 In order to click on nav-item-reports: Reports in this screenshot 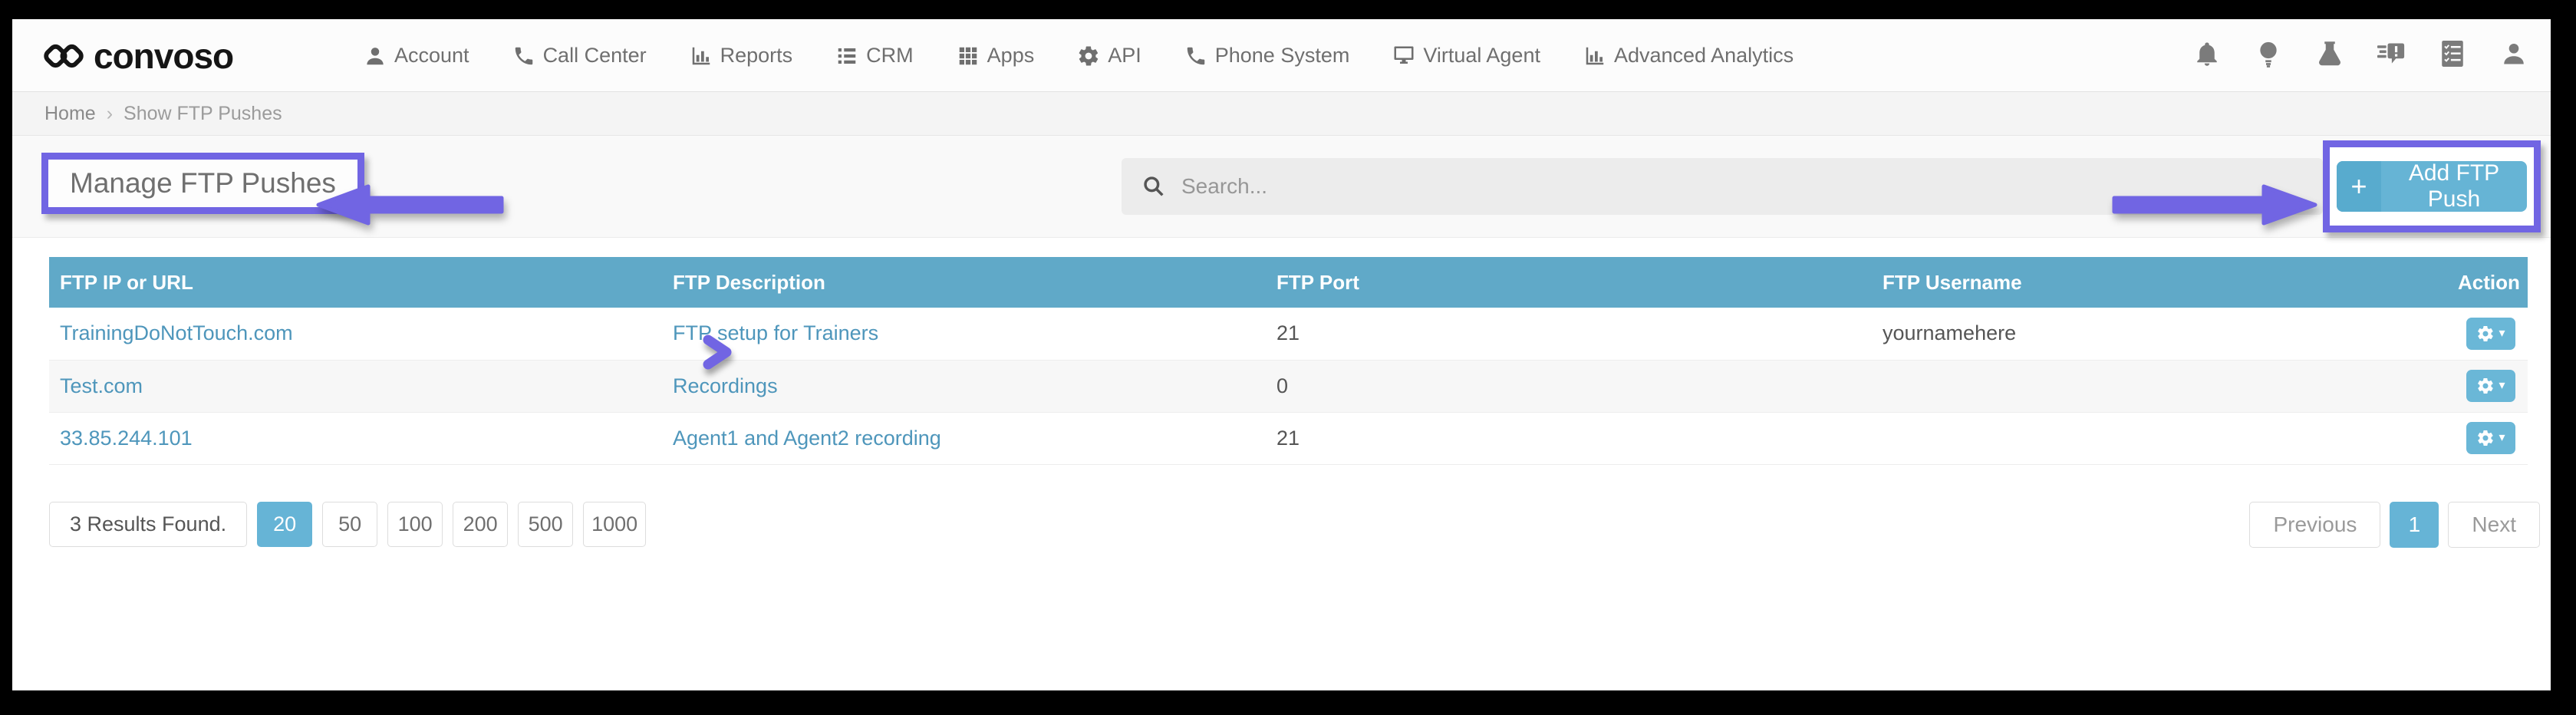, I will do `click(741, 56)`.